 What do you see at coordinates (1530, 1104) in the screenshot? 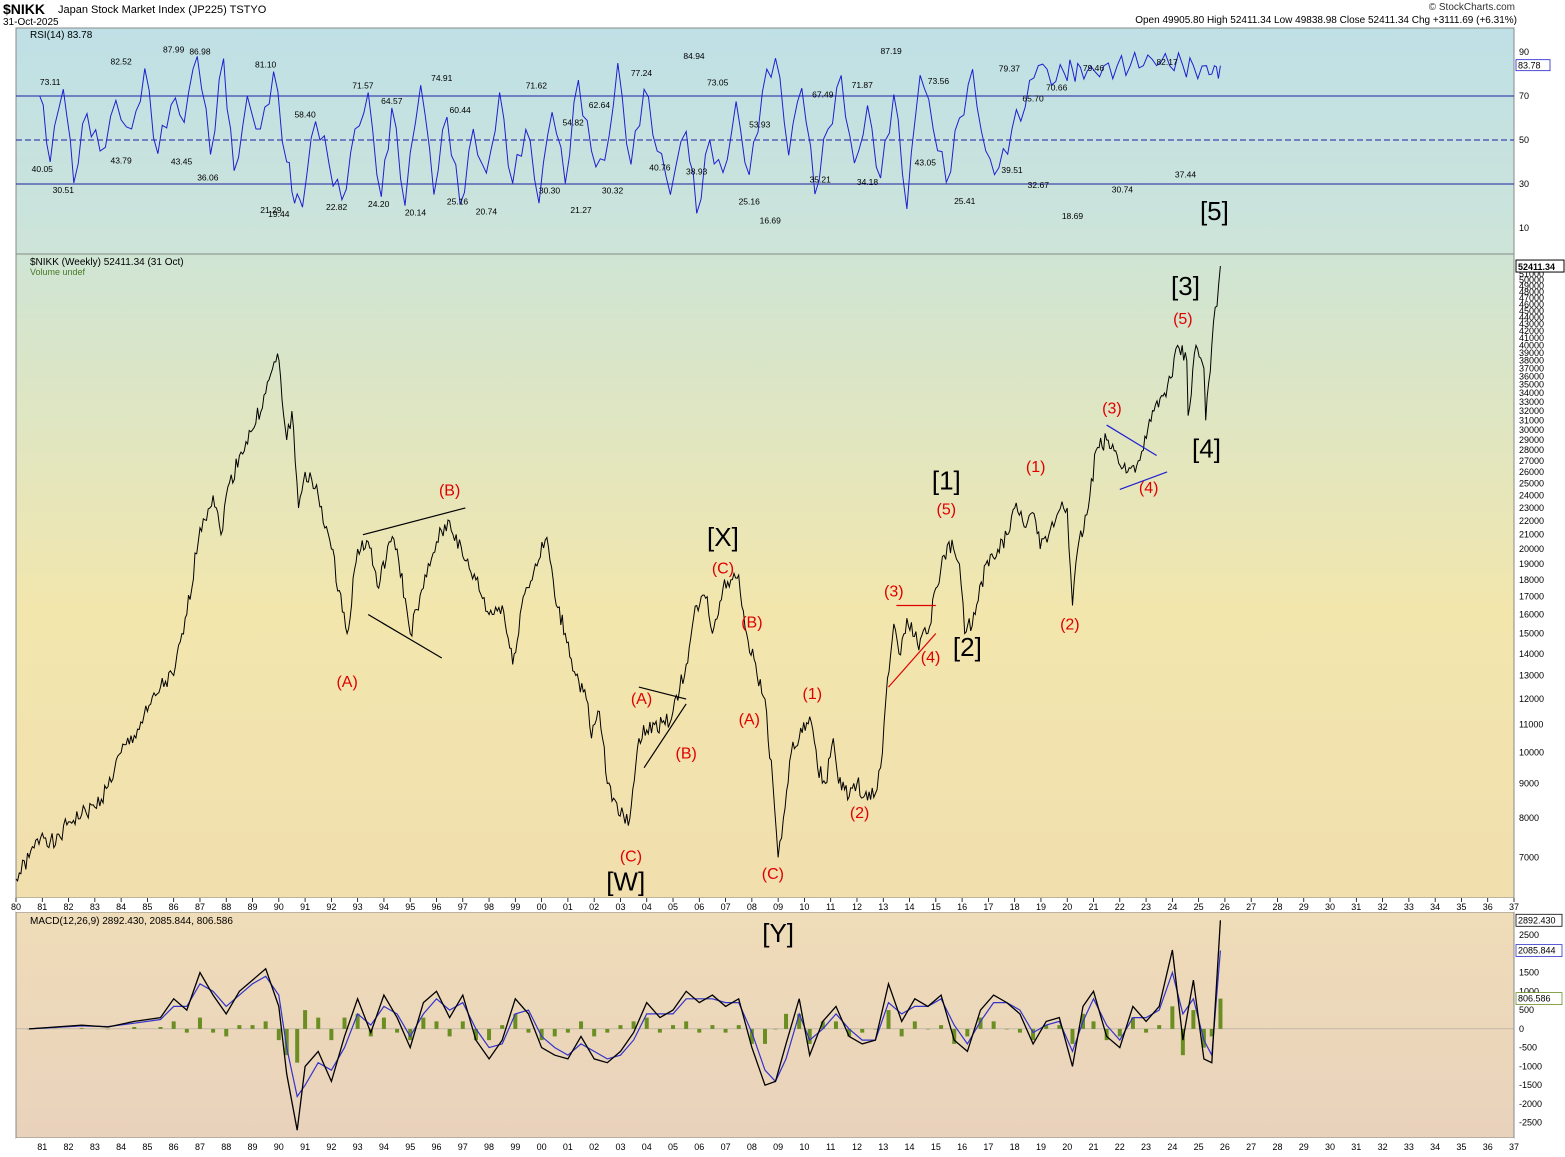
I see `macd-y-tick: -2000` at bounding box center [1530, 1104].